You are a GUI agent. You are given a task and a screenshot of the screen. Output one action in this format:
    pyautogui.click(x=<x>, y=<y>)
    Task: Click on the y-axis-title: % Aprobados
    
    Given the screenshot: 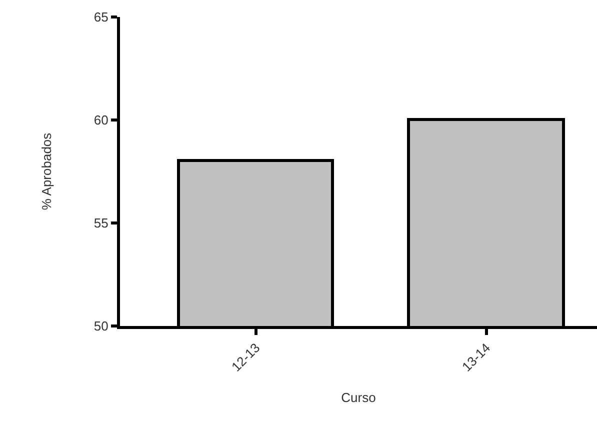 What is the action you would take?
    pyautogui.click(x=46, y=171)
    